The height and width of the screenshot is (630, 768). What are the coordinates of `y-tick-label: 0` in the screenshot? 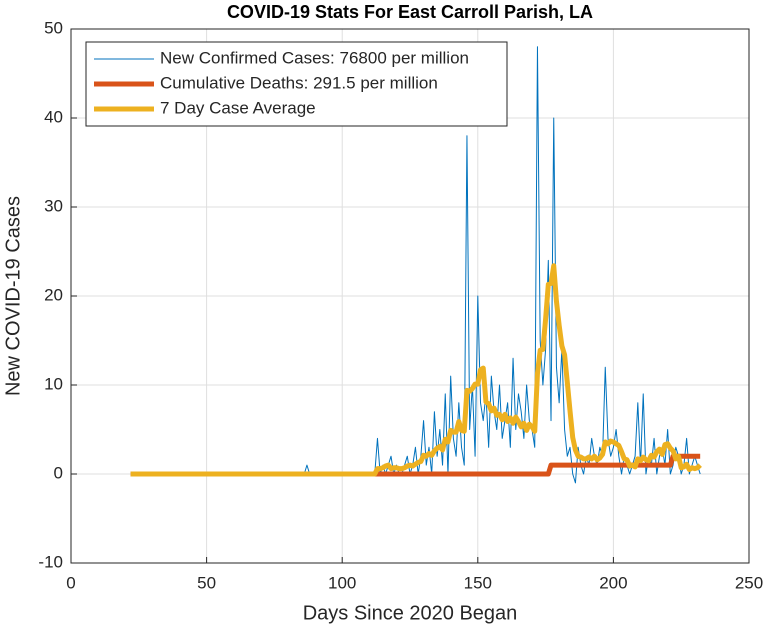 It's located at (58, 472).